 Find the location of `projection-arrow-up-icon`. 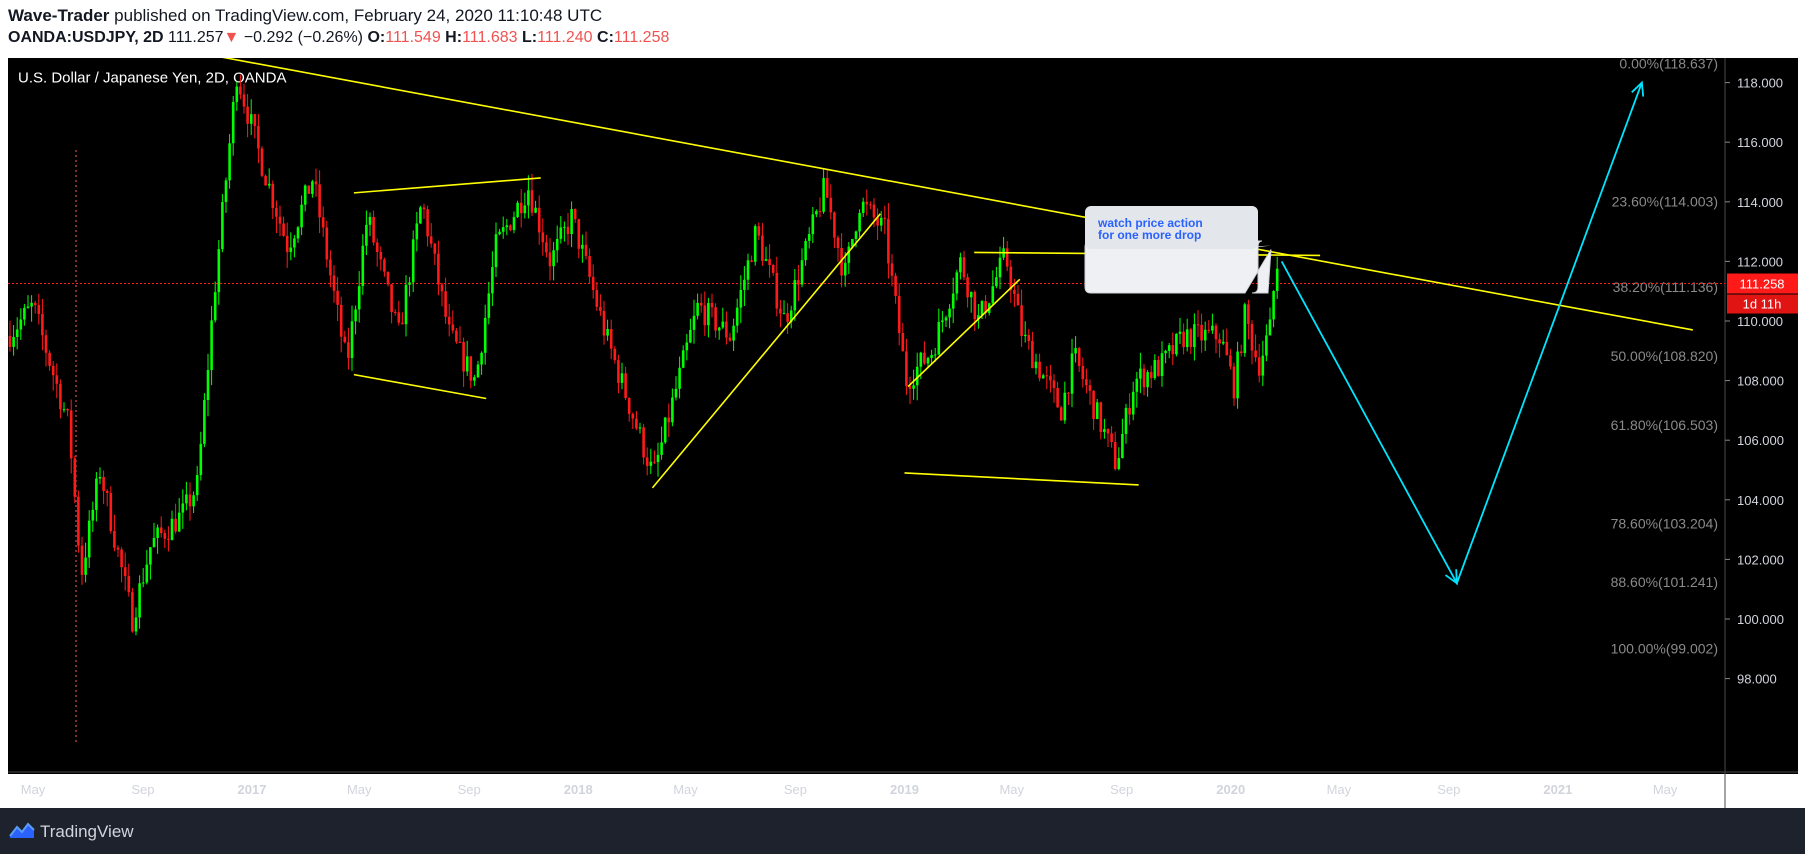

projection-arrow-up-icon is located at coordinates (1638, 88).